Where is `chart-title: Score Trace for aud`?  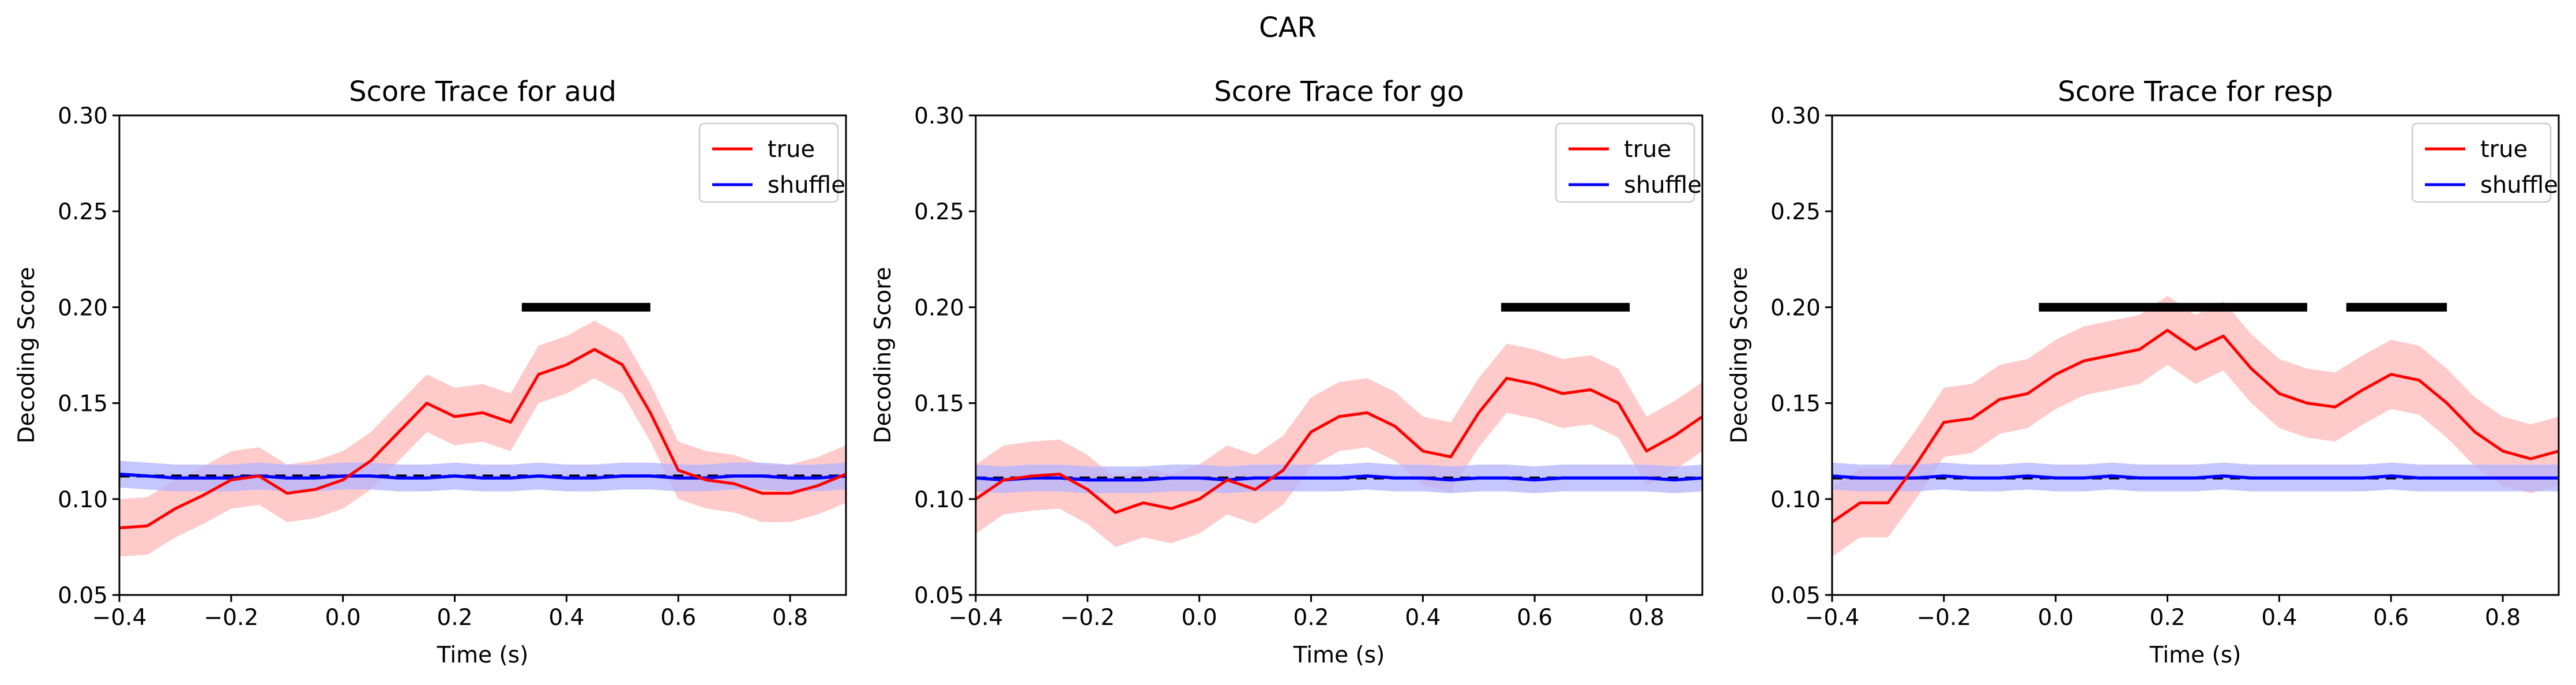 chart-title: Score Trace for aud is located at coordinates (482, 92).